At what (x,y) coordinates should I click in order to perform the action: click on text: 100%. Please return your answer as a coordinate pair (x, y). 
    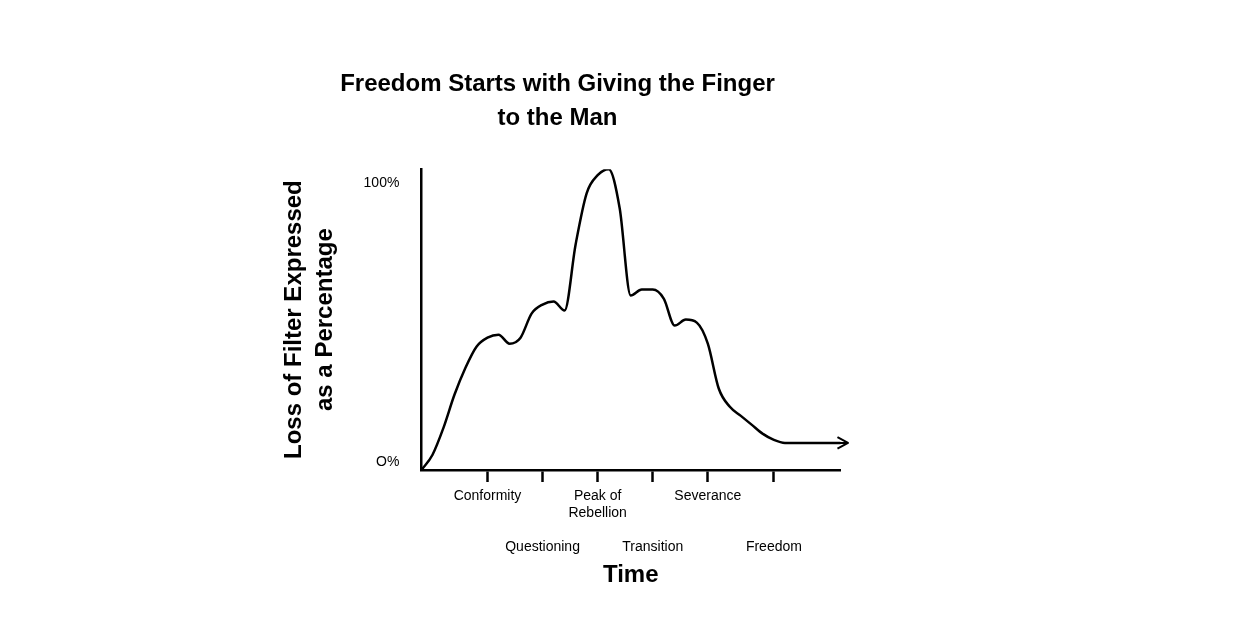
    Looking at the image, I should click on (381, 182).